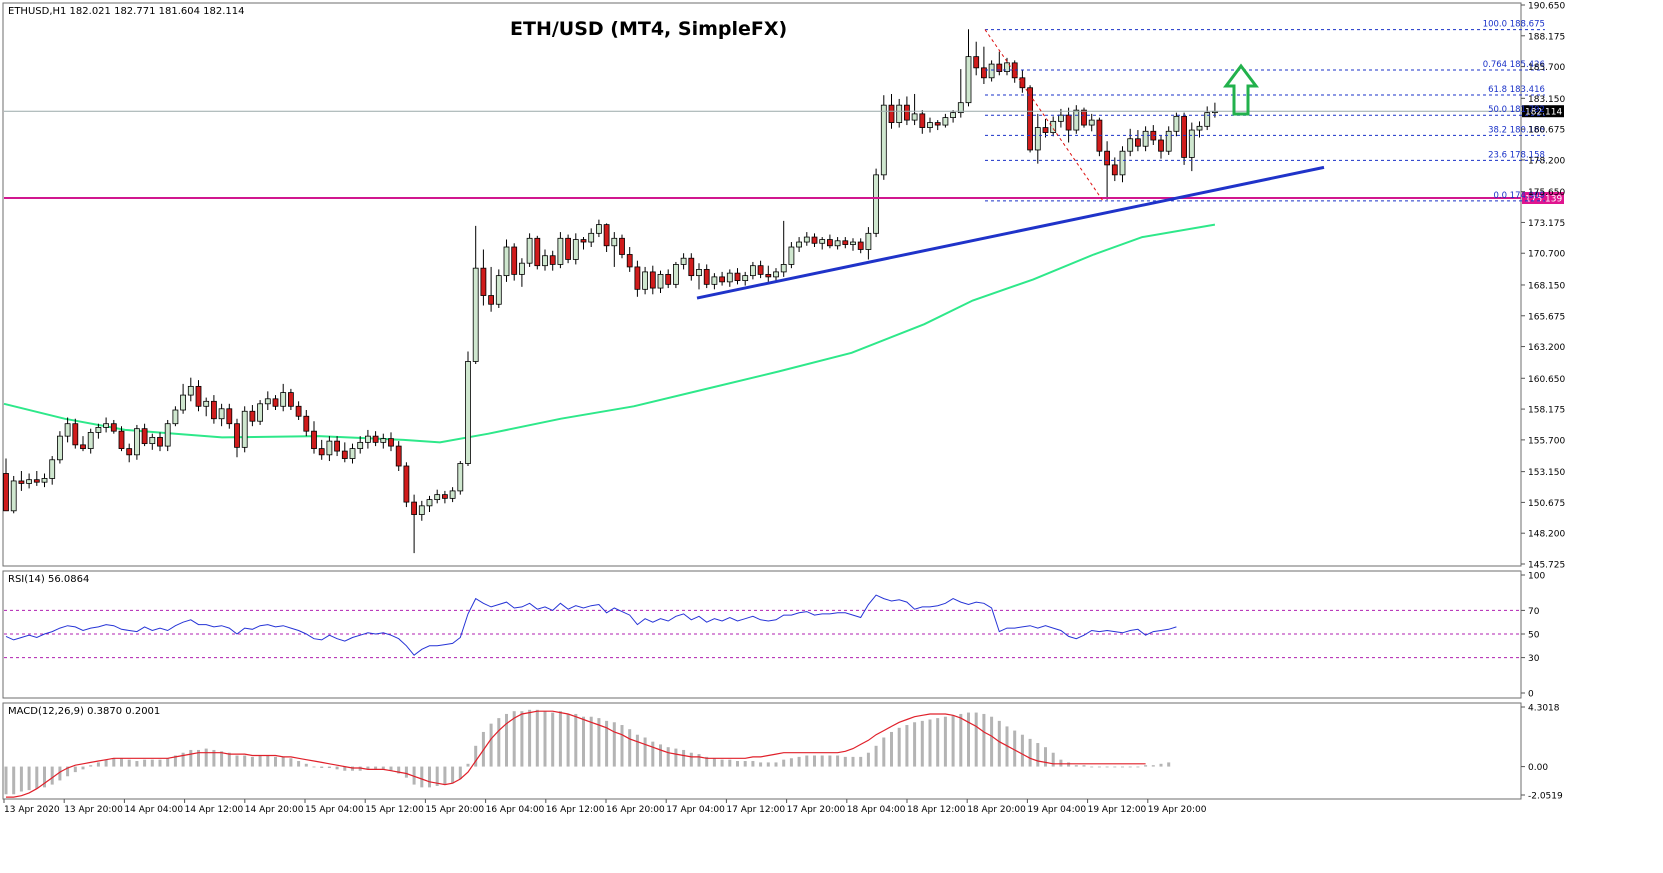 The width and height of the screenshot is (1663, 873). What do you see at coordinates (1514, 65) in the screenshot?
I see `fibonacci-level-label: 0.764 185.426` at bounding box center [1514, 65].